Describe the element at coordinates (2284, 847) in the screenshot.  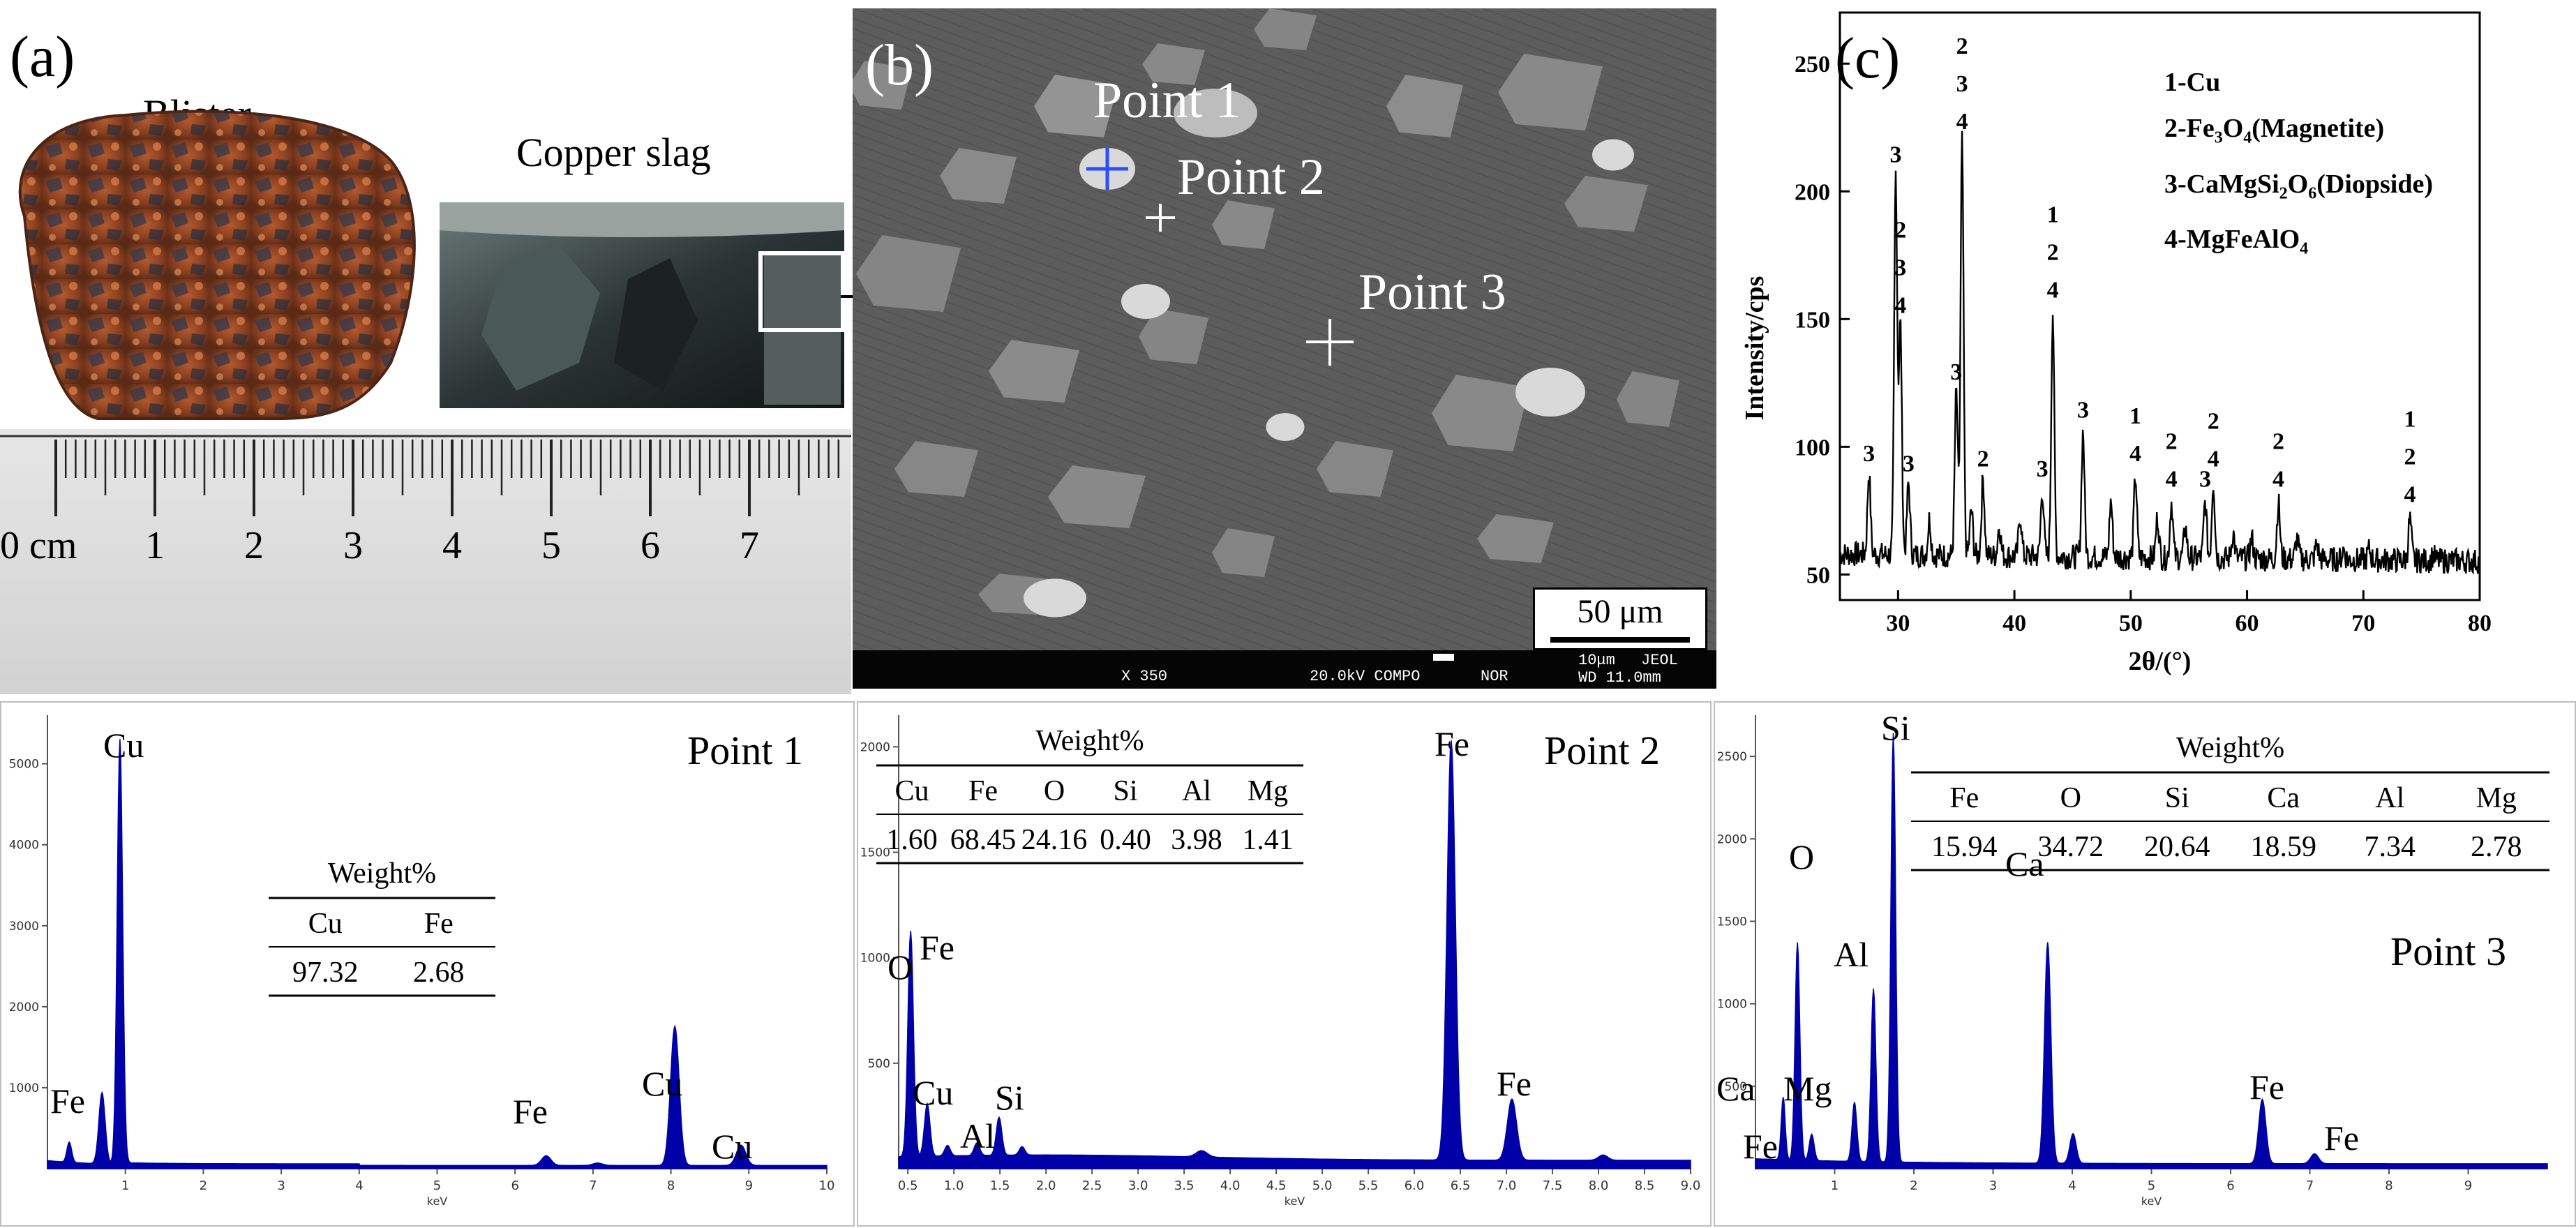
I see `eds-table-value: 18.59` at that location.